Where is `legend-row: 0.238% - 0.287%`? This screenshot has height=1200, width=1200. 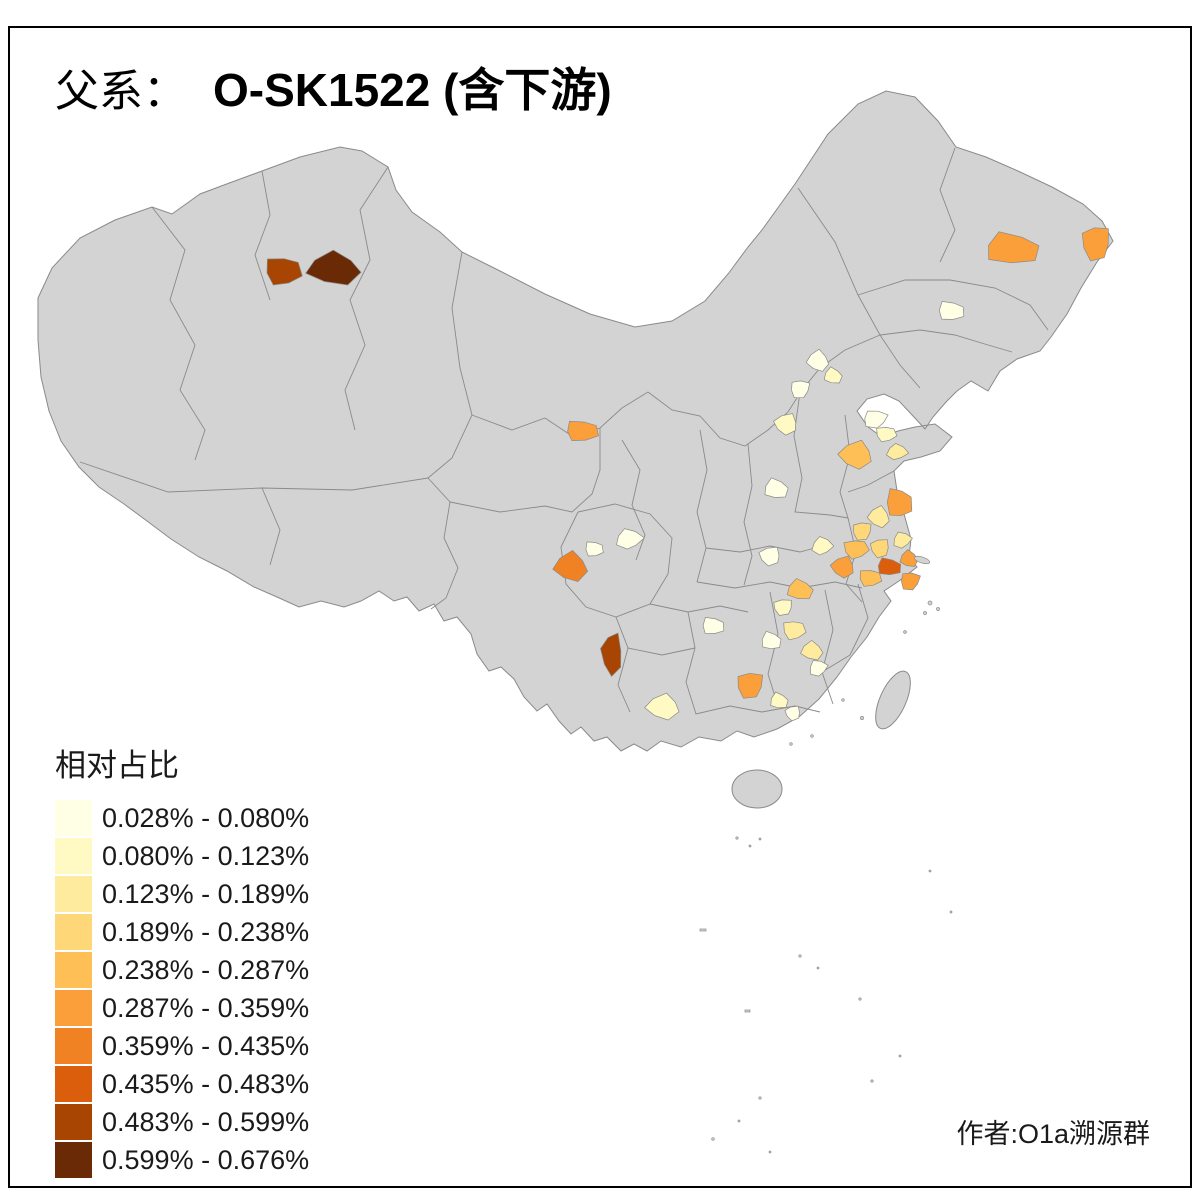 legend-row: 0.238% - 0.287% is located at coordinates (182, 970).